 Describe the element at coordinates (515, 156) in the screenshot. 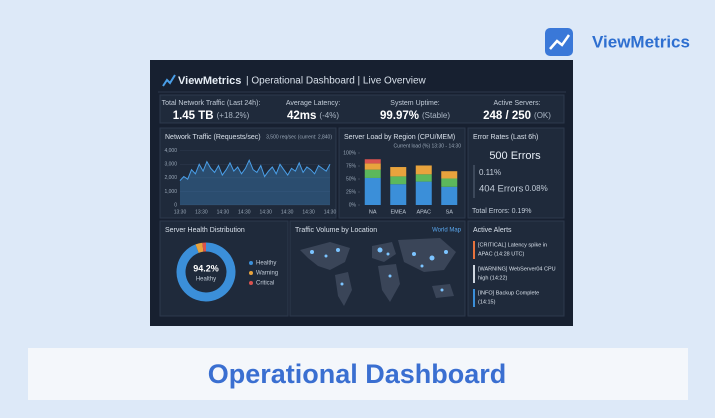

I see `error-500: 500 Errors` at that location.